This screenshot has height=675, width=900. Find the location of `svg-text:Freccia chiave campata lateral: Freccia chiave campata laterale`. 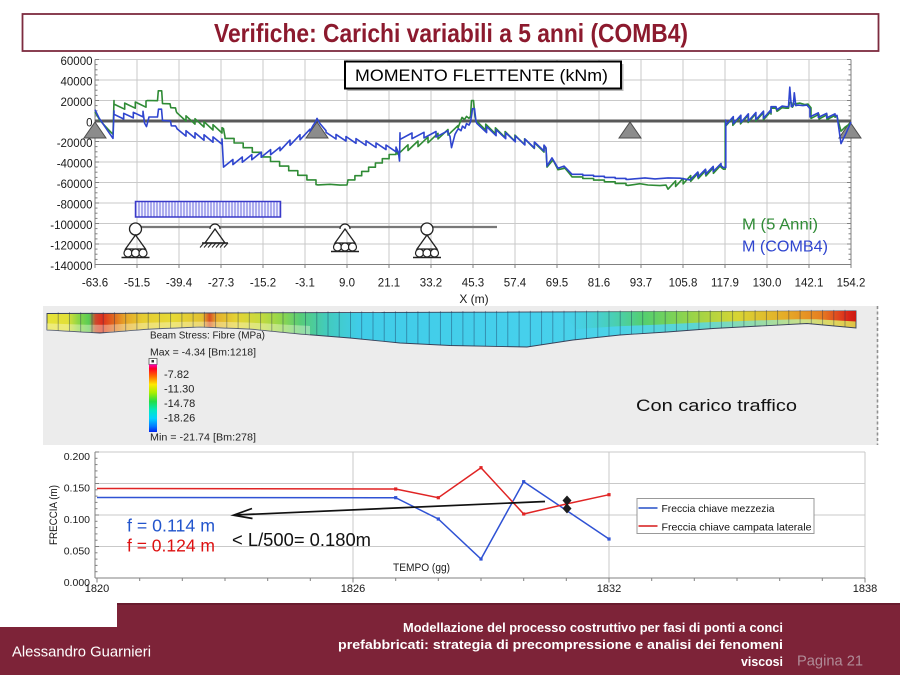

svg-text:Freccia chiave campata lateral: Freccia chiave campata laterale is located at coordinates (737, 527).